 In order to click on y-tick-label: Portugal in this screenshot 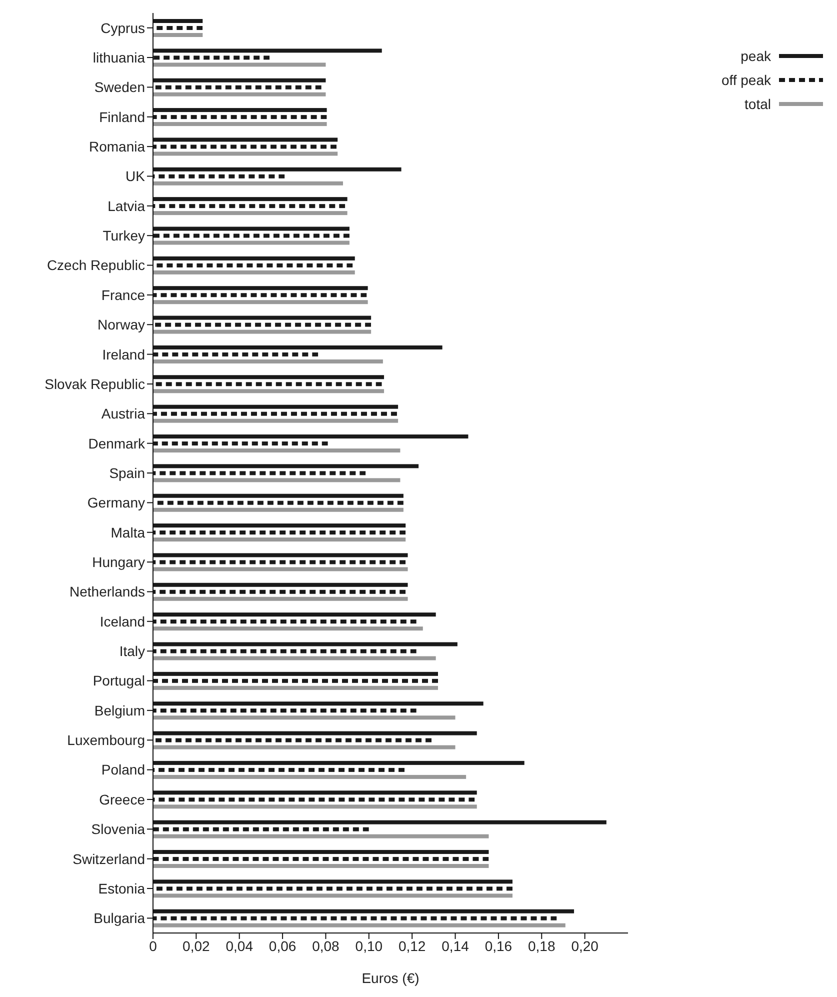, I will do `click(118, 680)`.